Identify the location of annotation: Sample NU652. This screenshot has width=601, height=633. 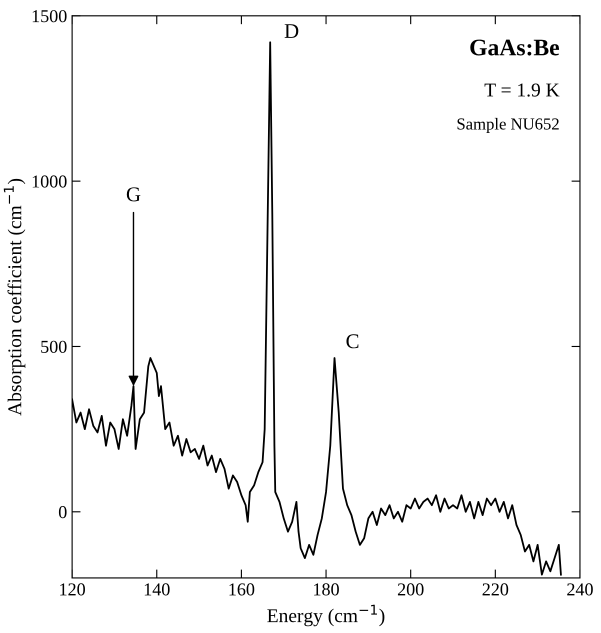
(508, 125).